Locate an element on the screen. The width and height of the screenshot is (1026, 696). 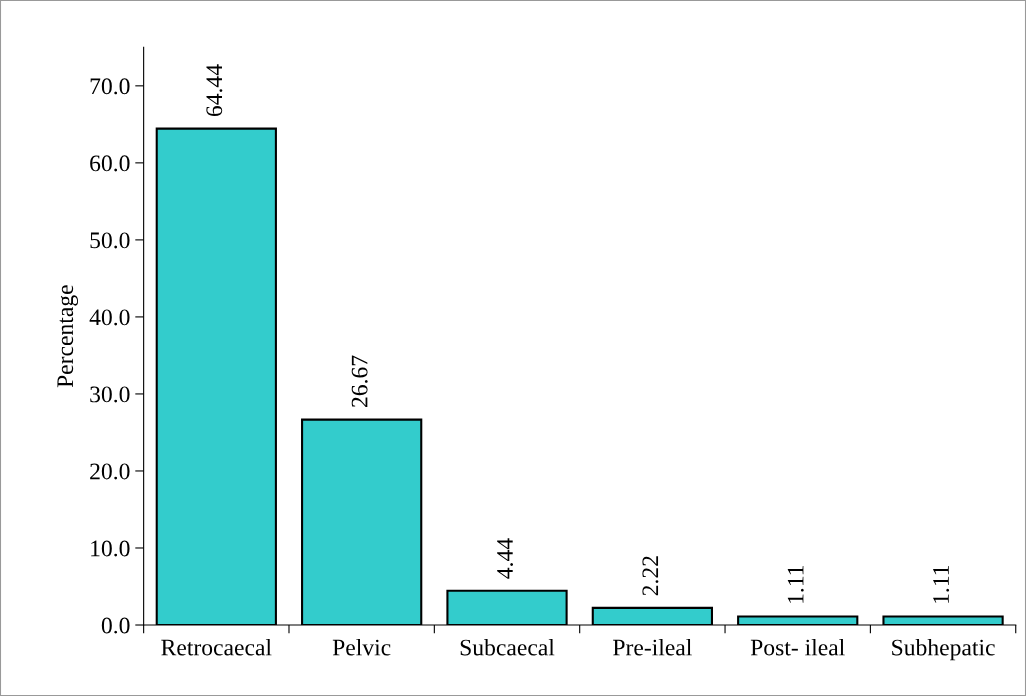
x-tick-label: Post- ileal is located at coordinates (797, 647).